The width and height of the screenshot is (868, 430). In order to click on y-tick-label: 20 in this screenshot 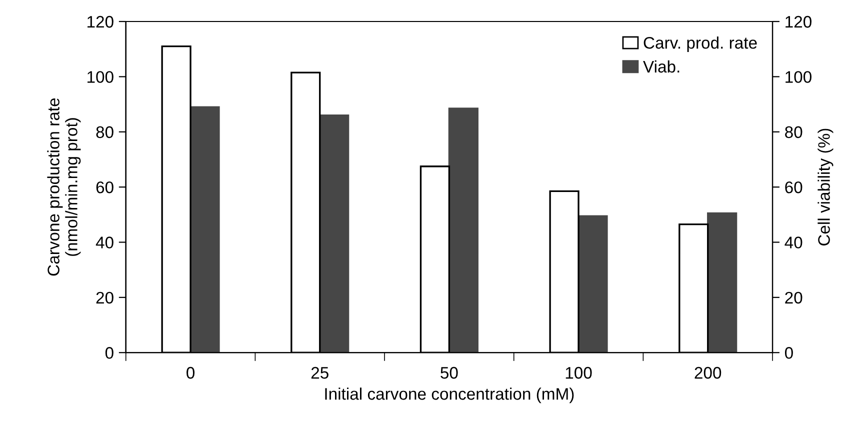, I will do `click(105, 298)`.